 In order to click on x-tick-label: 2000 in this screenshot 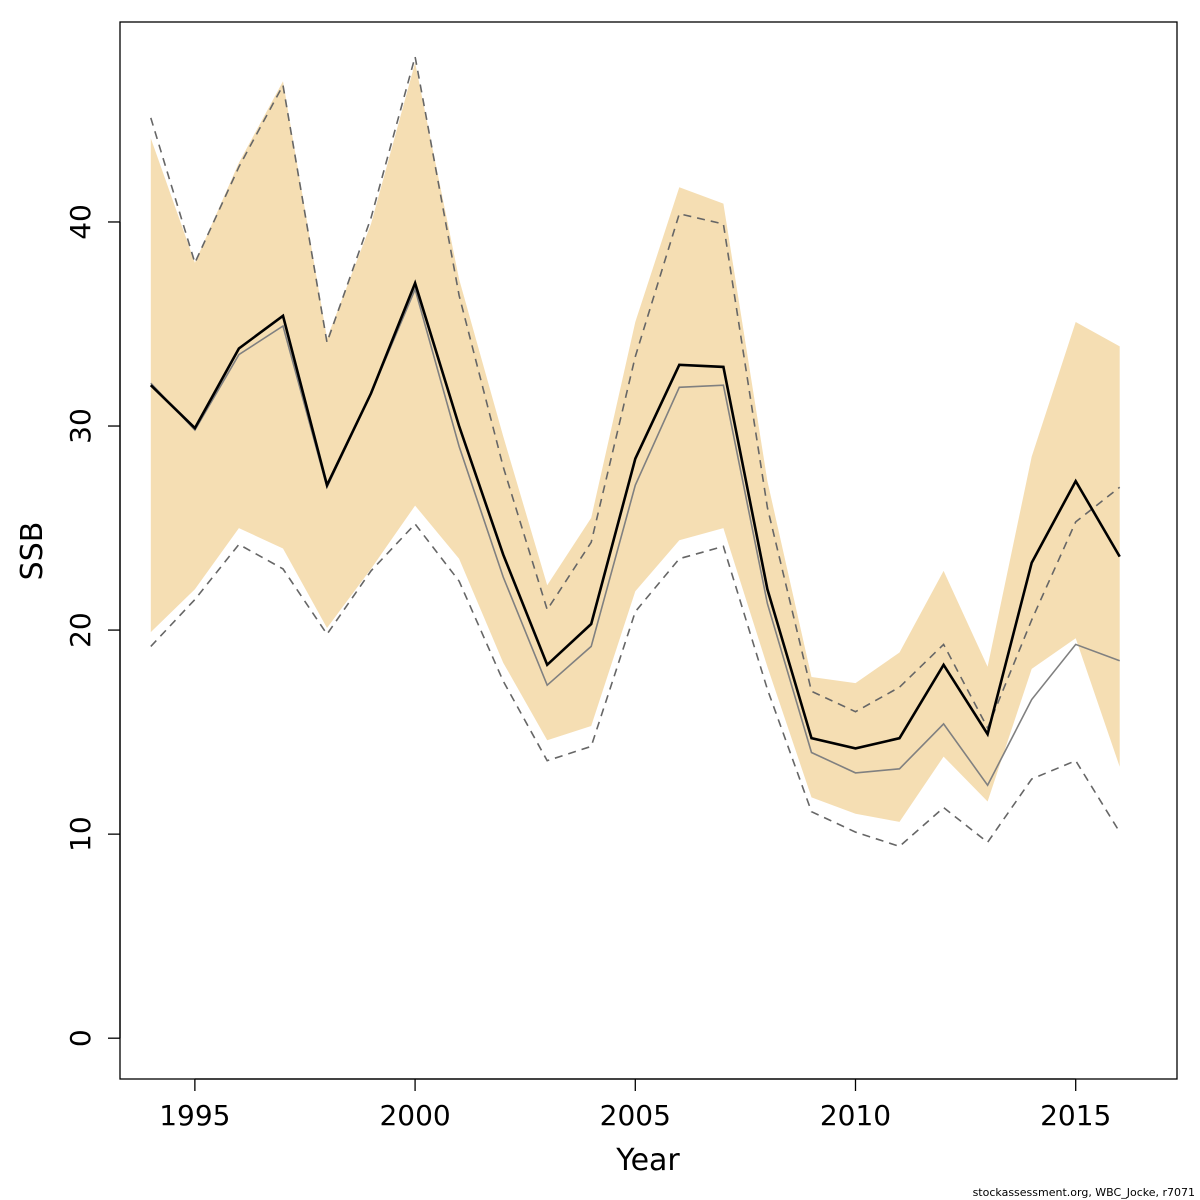, I will do `click(414, 1115)`.